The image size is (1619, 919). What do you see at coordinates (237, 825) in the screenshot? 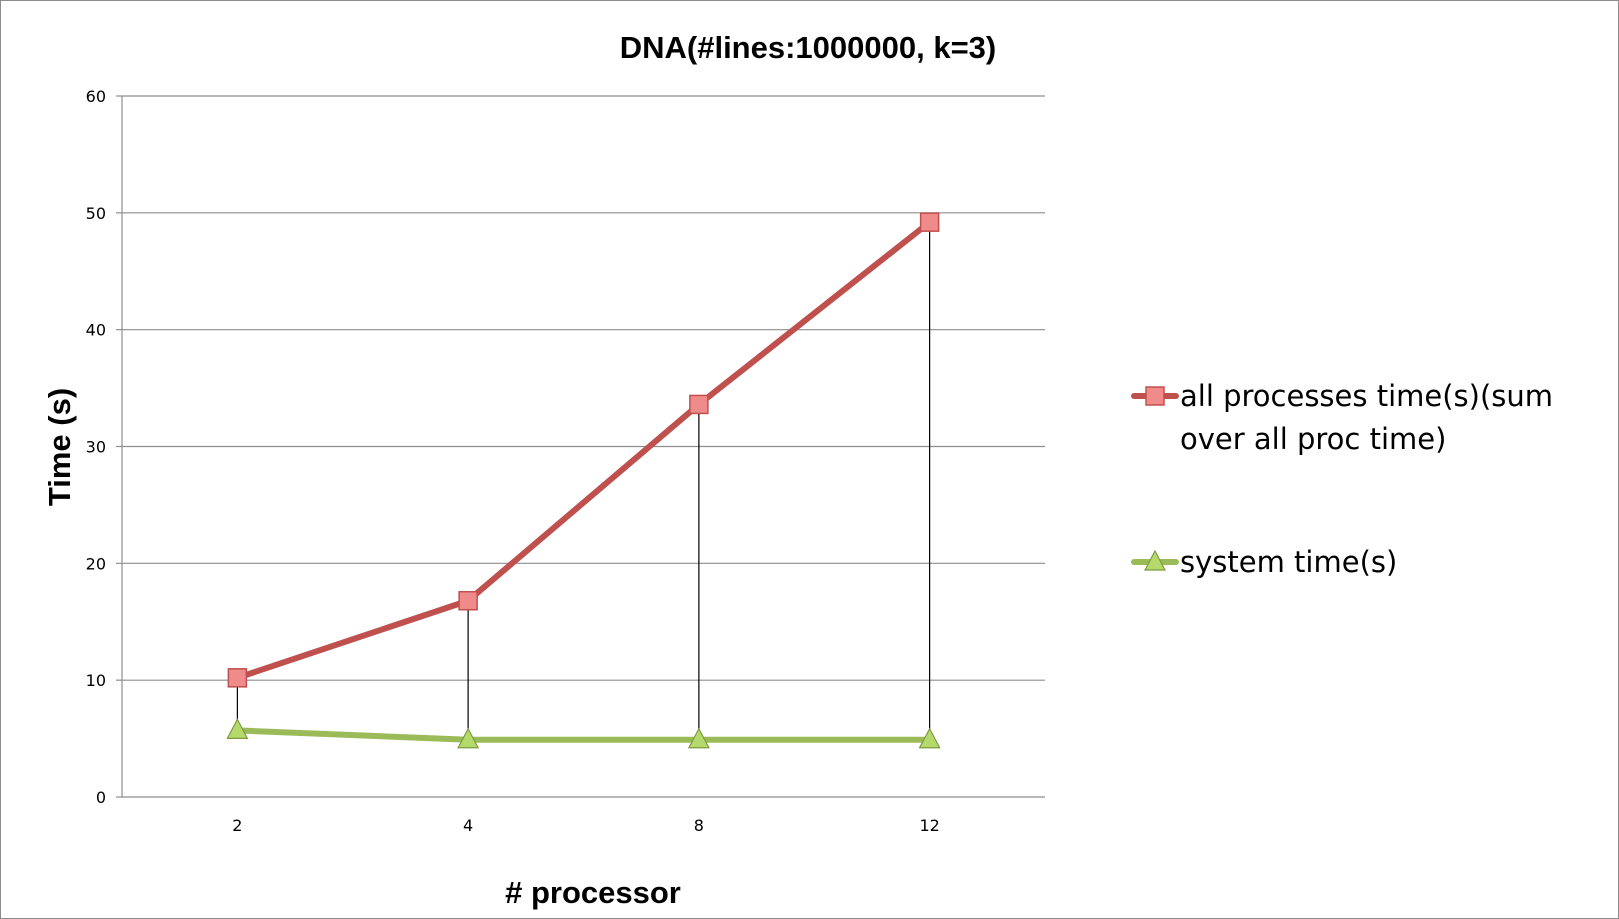
I see `x-tick-label: 2` at bounding box center [237, 825].